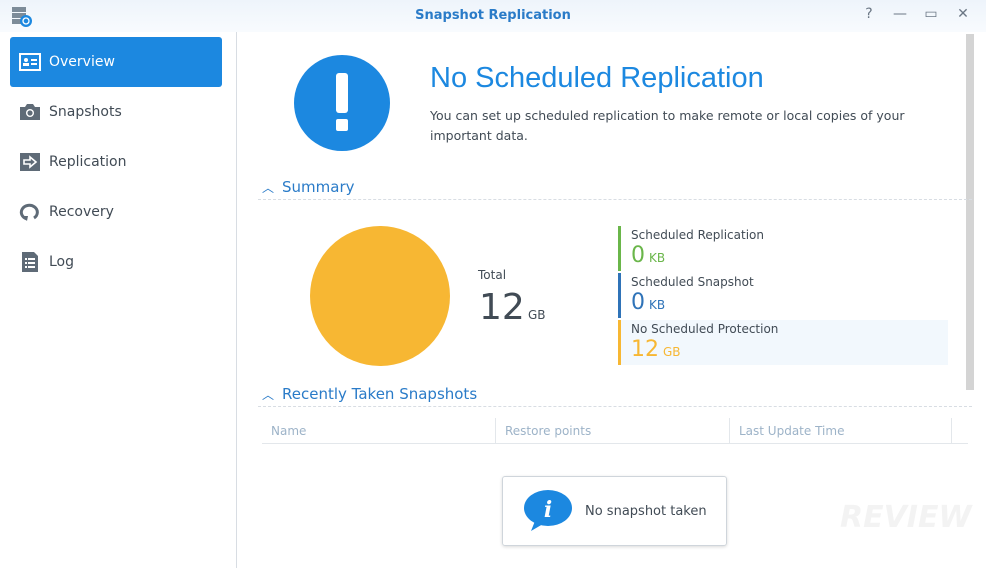 The width and height of the screenshot is (986, 568). I want to click on window-title: Snapshot Replication, so click(493, 15).